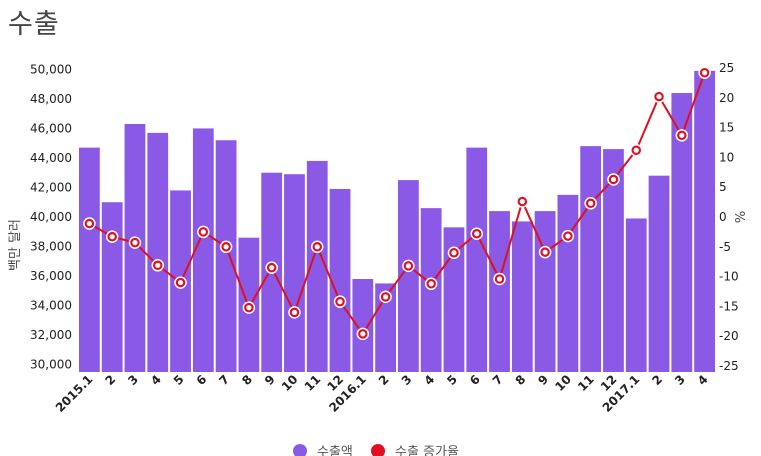  Describe the element at coordinates (51, 335) in the screenshot. I see `y-tick-label: 32,000` at that location.